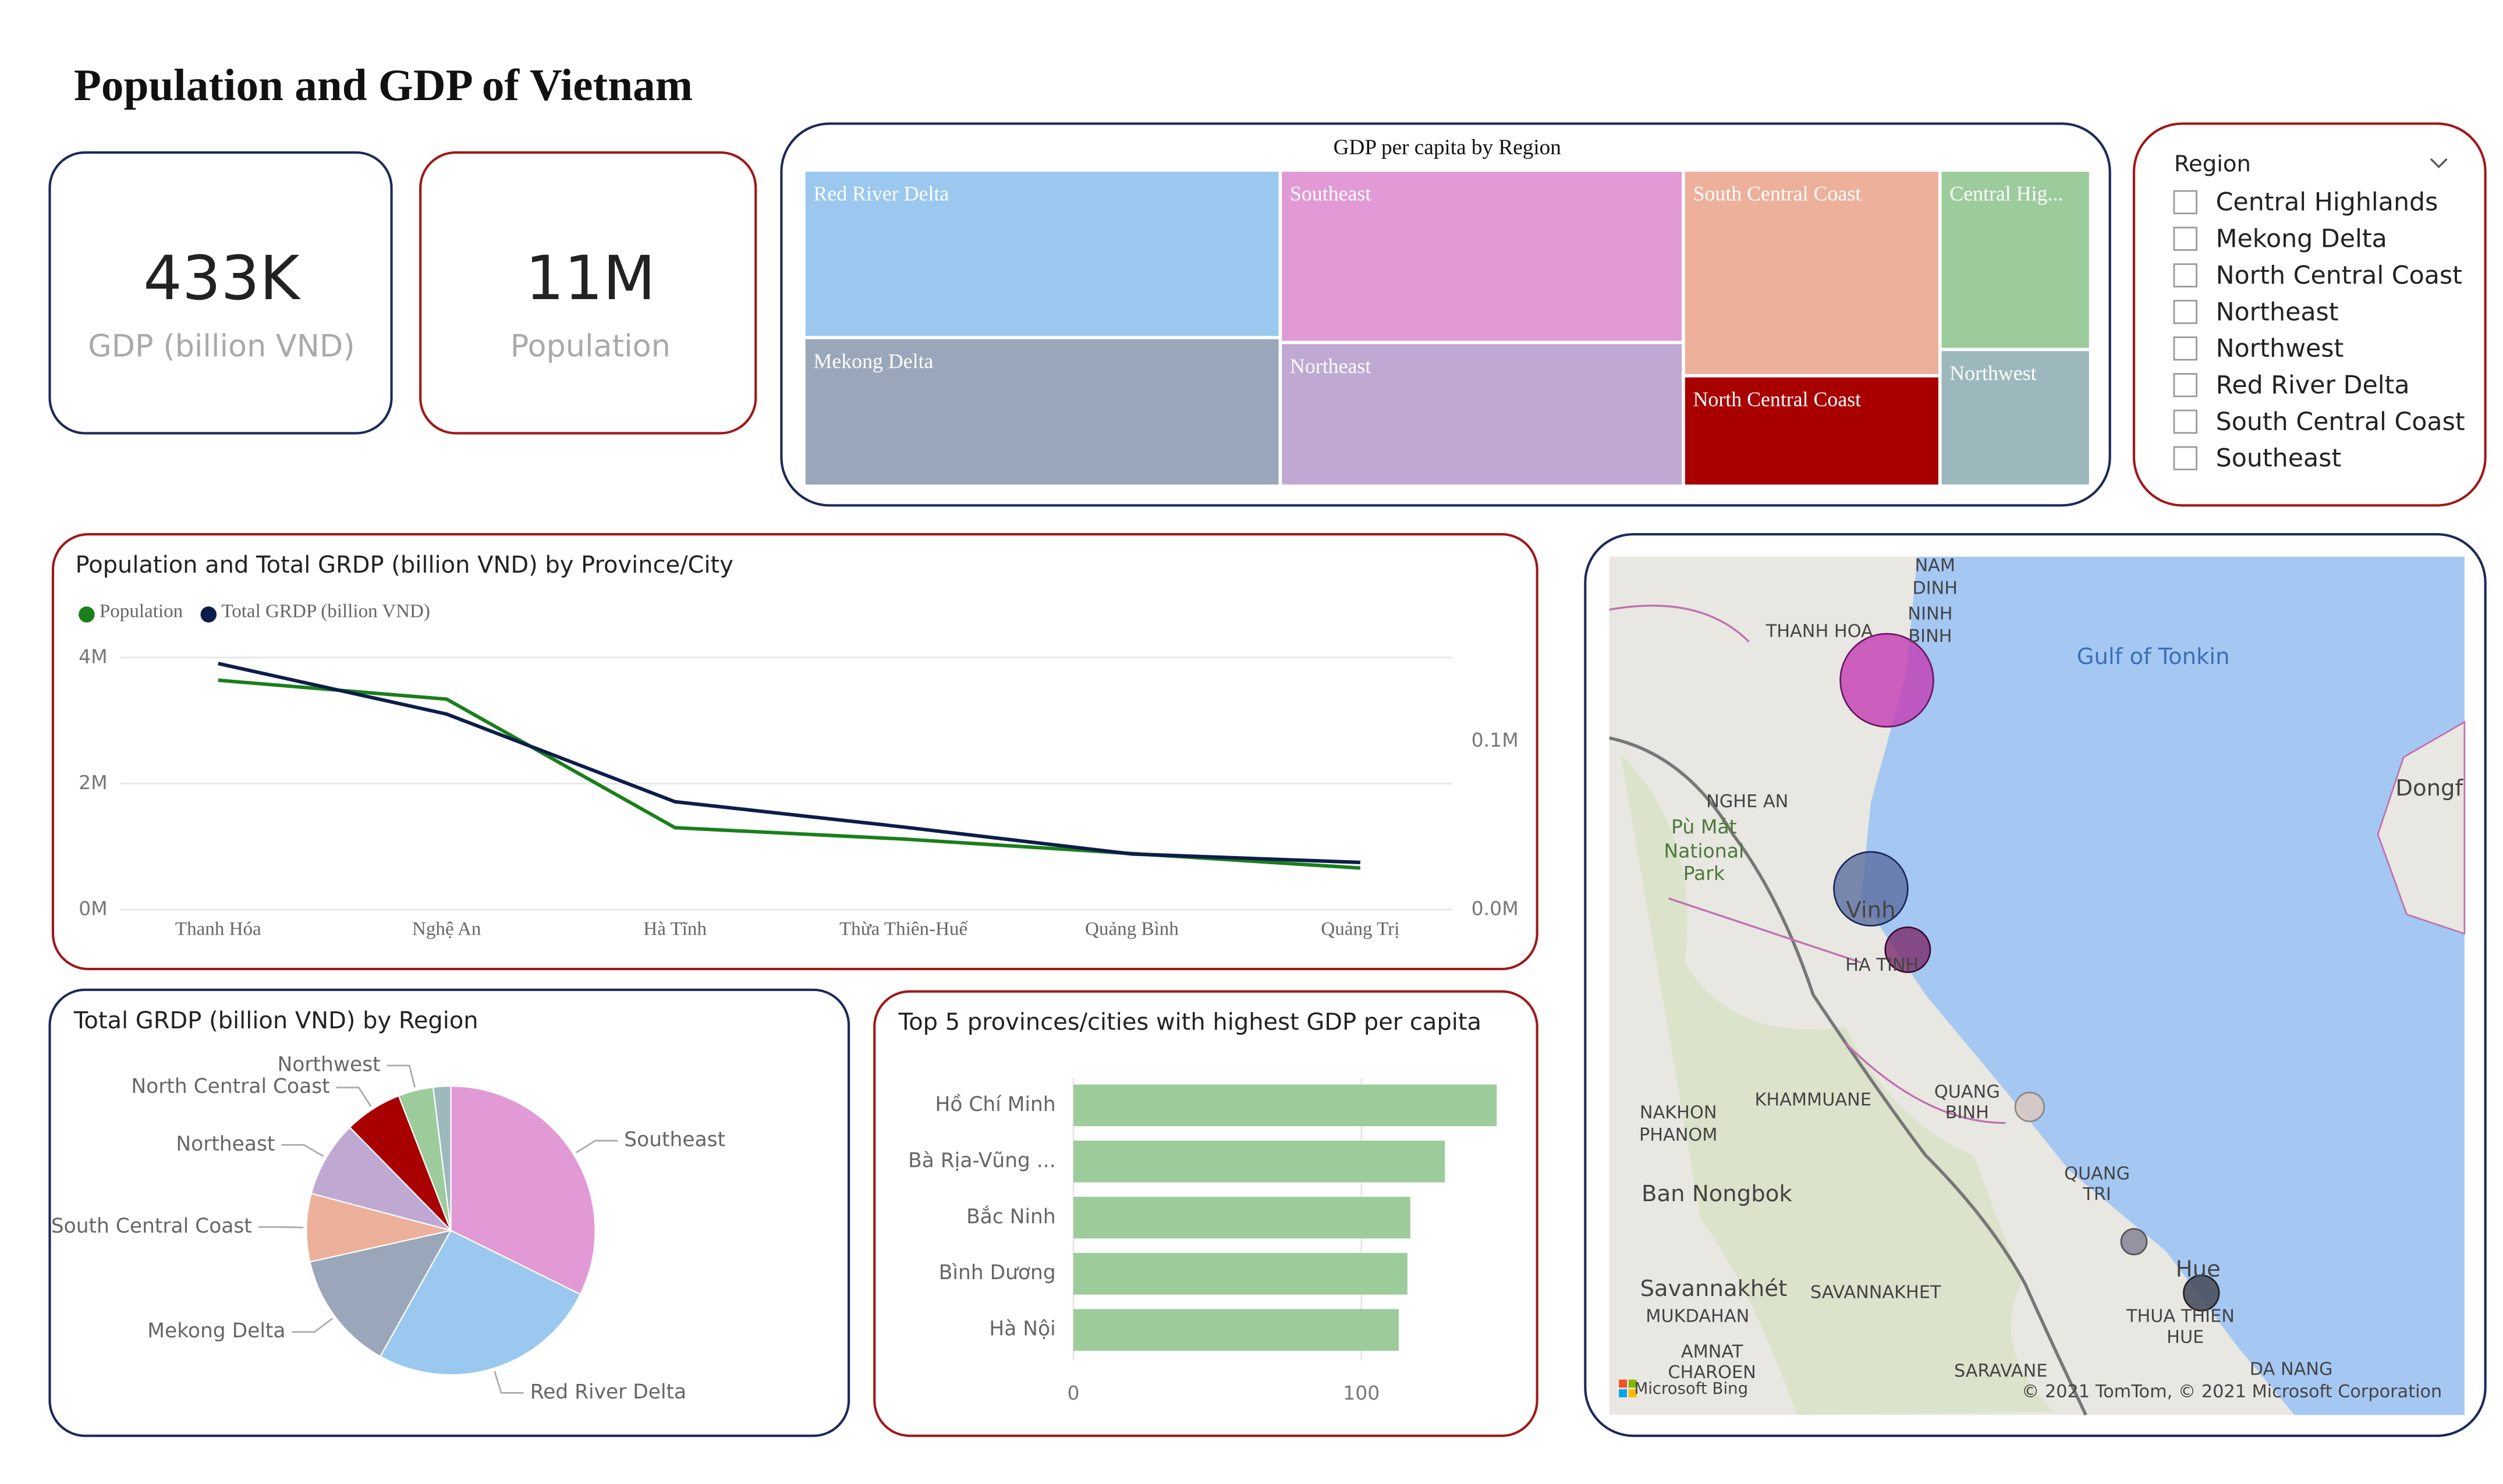 Image resolution: width=2503 pixels, height=1484 pixels. Describe the element at coordinates (2163, 985) in the screenshot. I see `map-sea` at that location.